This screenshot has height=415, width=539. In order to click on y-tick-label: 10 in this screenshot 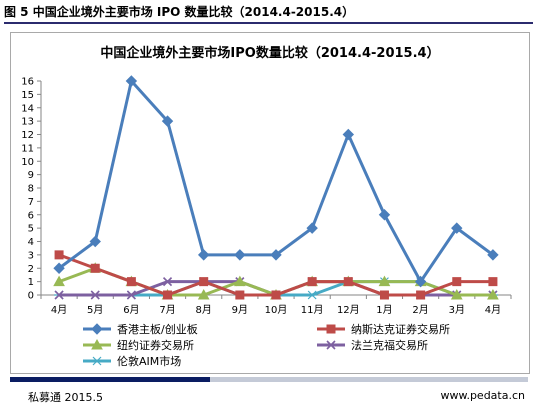, I will do `click(27, 162)`.